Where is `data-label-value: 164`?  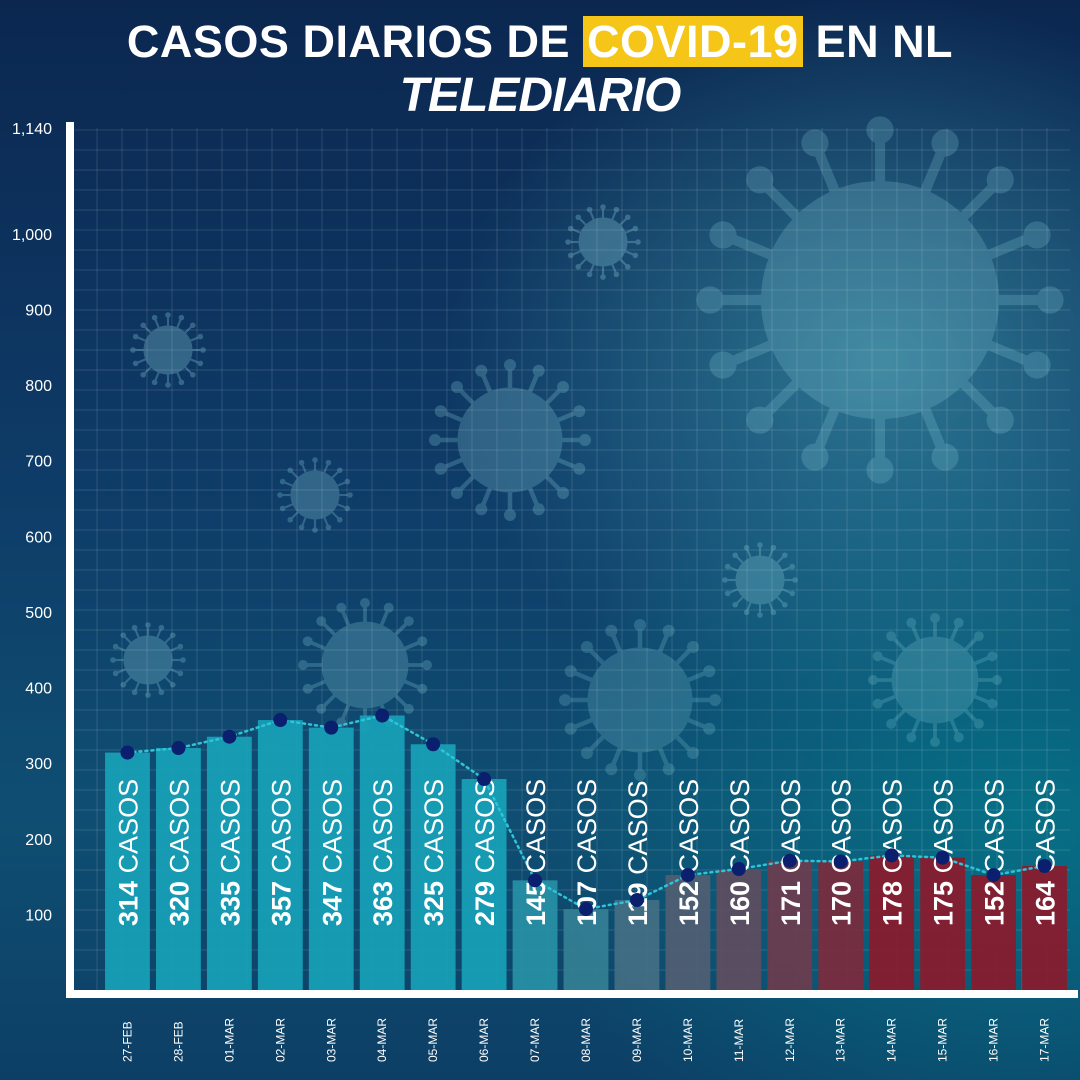 data-label-value: 164 is located at coordinates (1046, 903).